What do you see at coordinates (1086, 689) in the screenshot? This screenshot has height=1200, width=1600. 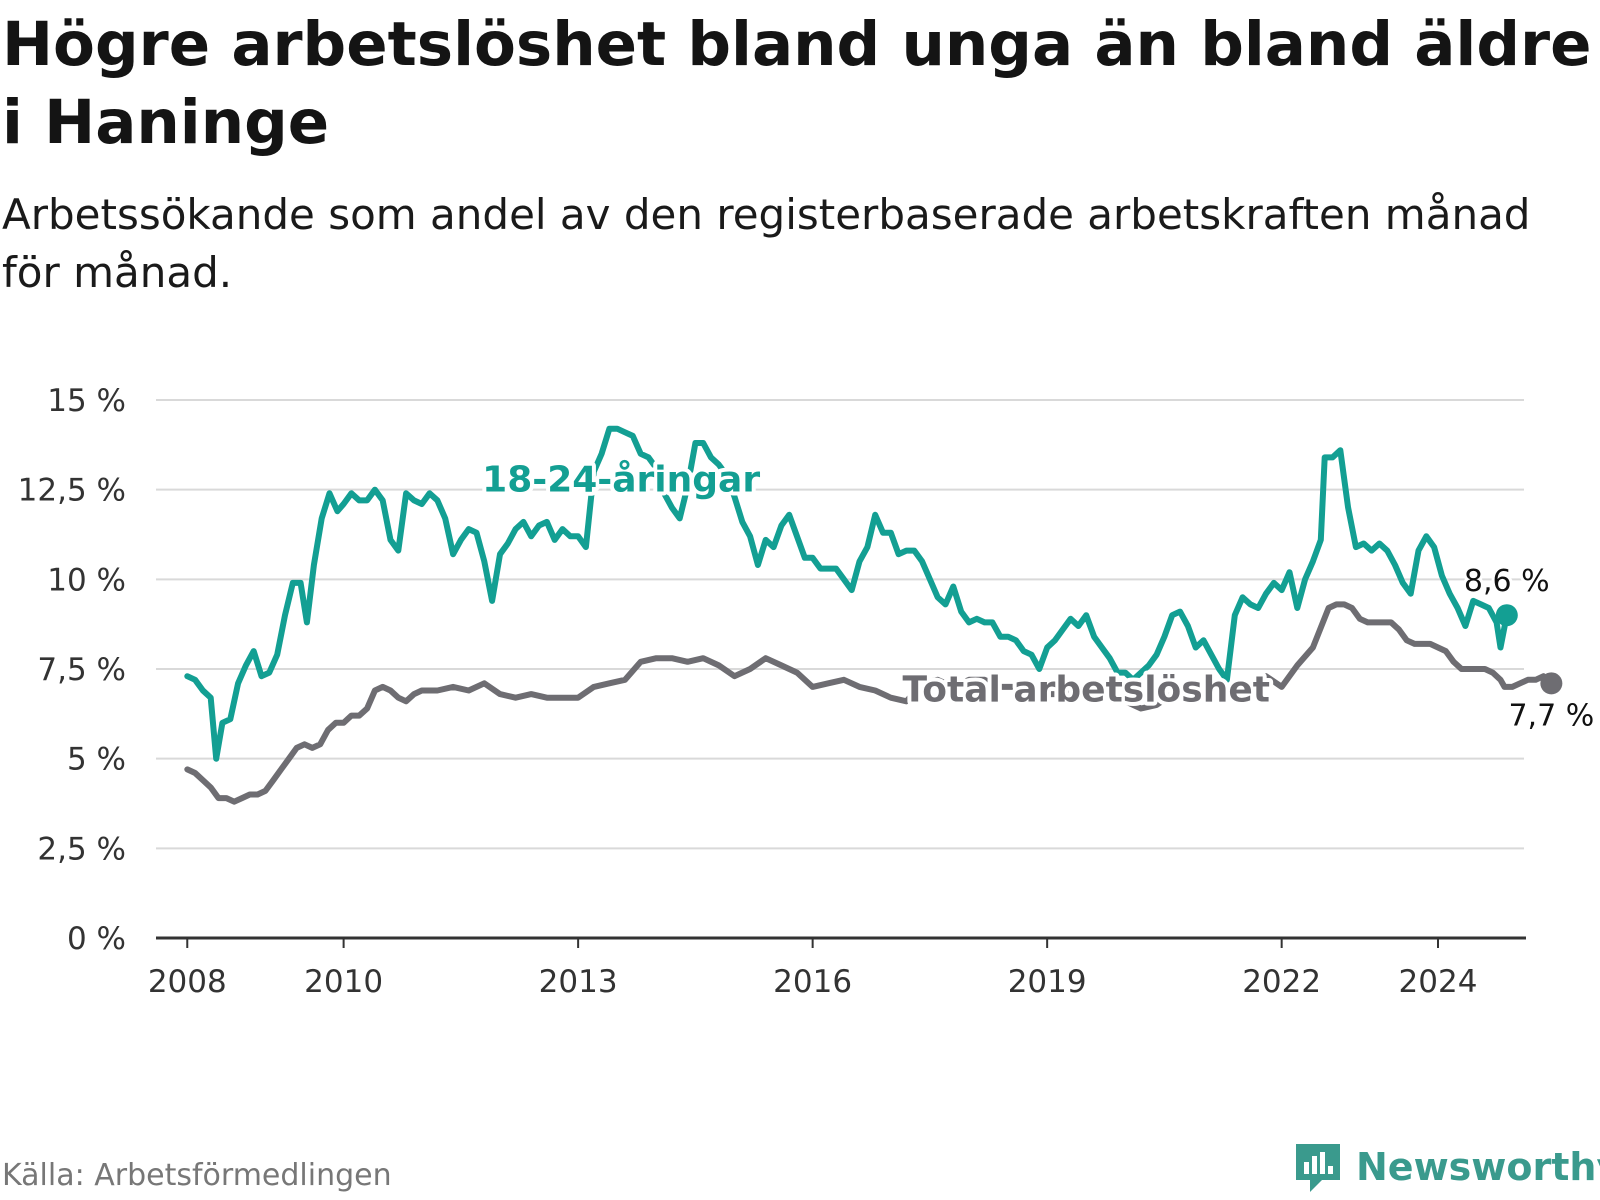 I see `series-label-total: Total arbetslöshet` at bounding box center [1086, 689].